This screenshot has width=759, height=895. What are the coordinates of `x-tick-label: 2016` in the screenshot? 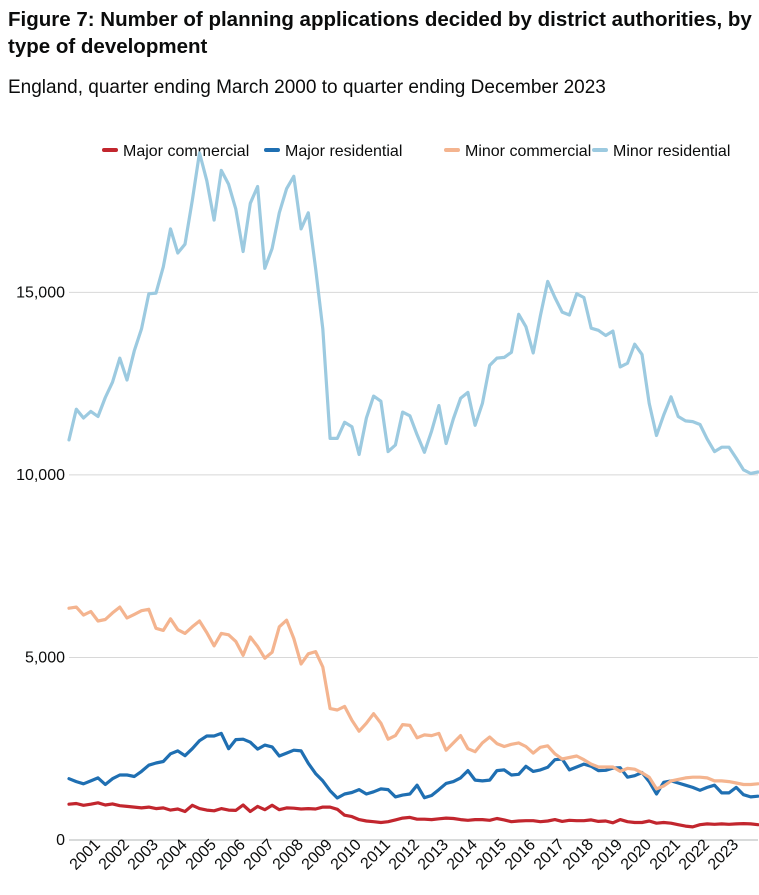 It's located at (520, 854).